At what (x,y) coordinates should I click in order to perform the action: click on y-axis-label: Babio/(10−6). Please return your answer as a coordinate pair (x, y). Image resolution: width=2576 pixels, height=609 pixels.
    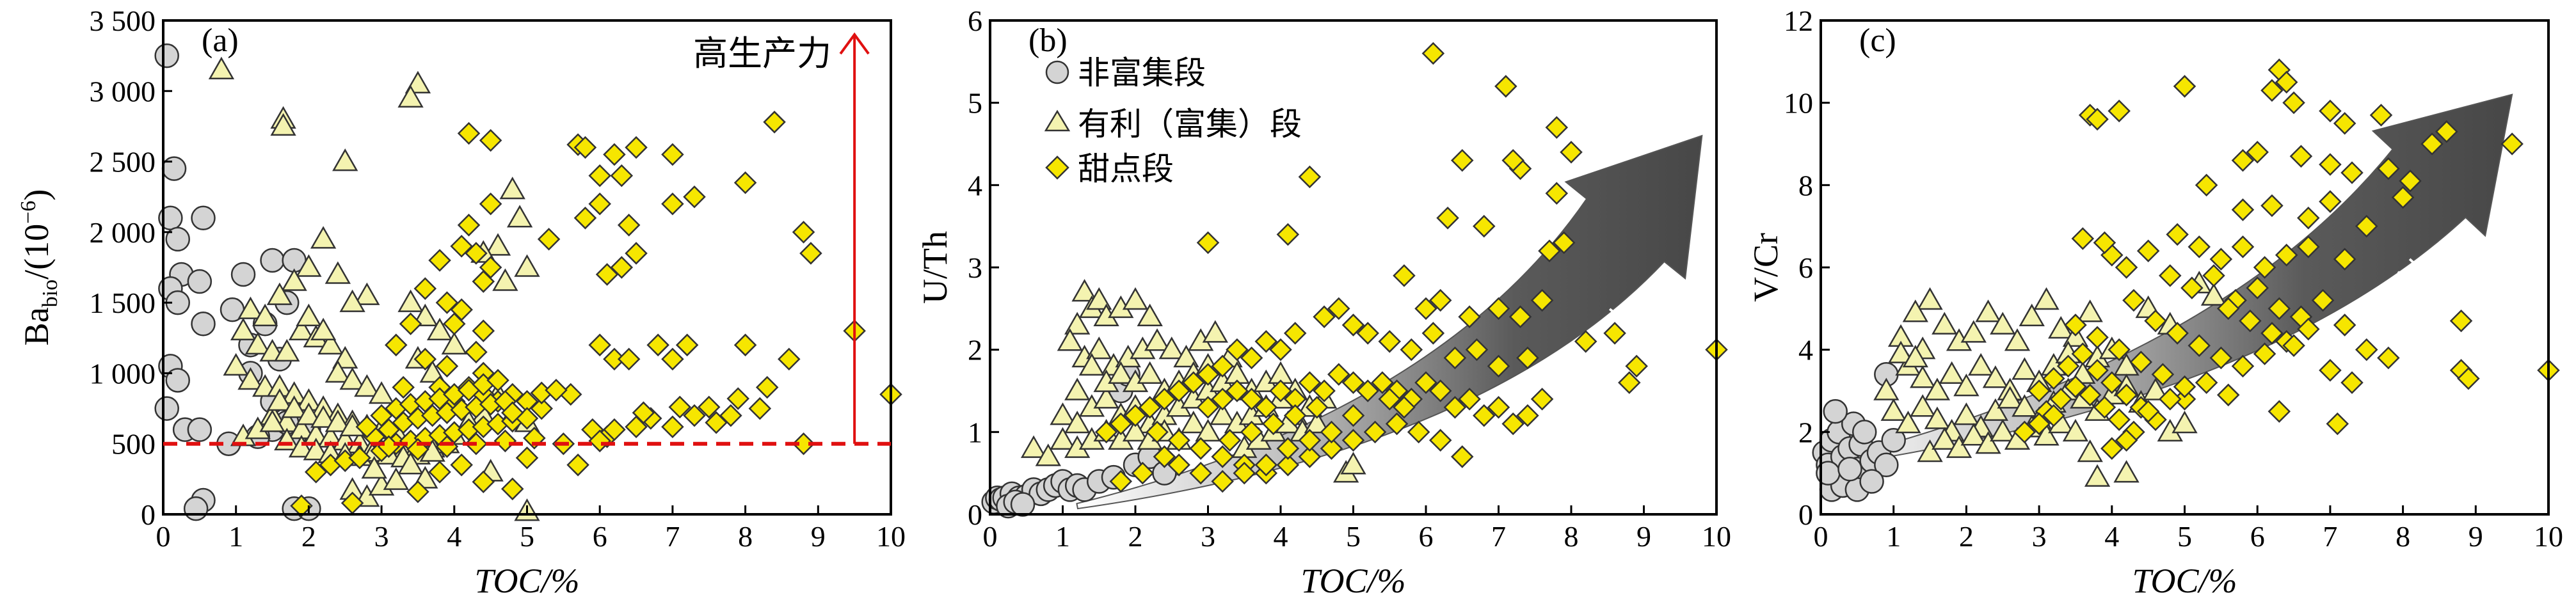
    Looking at the image, I should click on (39, 267).